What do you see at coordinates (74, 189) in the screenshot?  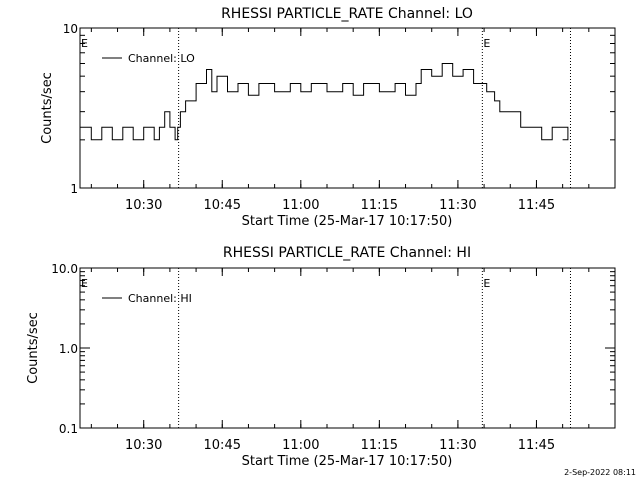 I see `lo-y-tick-label: 1` at bounding box center [74, 189].